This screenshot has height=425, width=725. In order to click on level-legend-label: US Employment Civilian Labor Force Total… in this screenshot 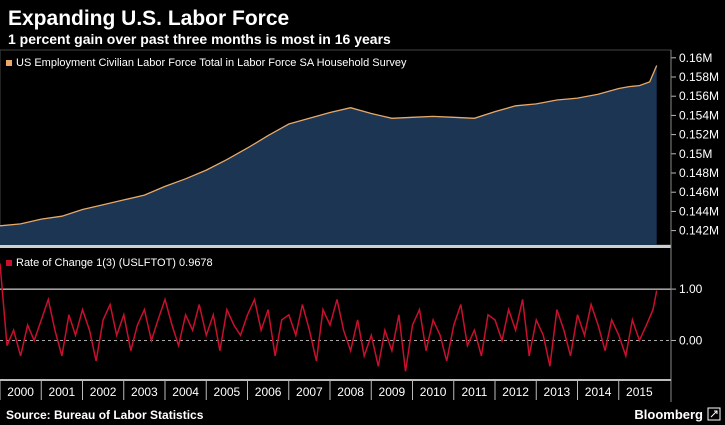, I will do `click(211, 63)`.